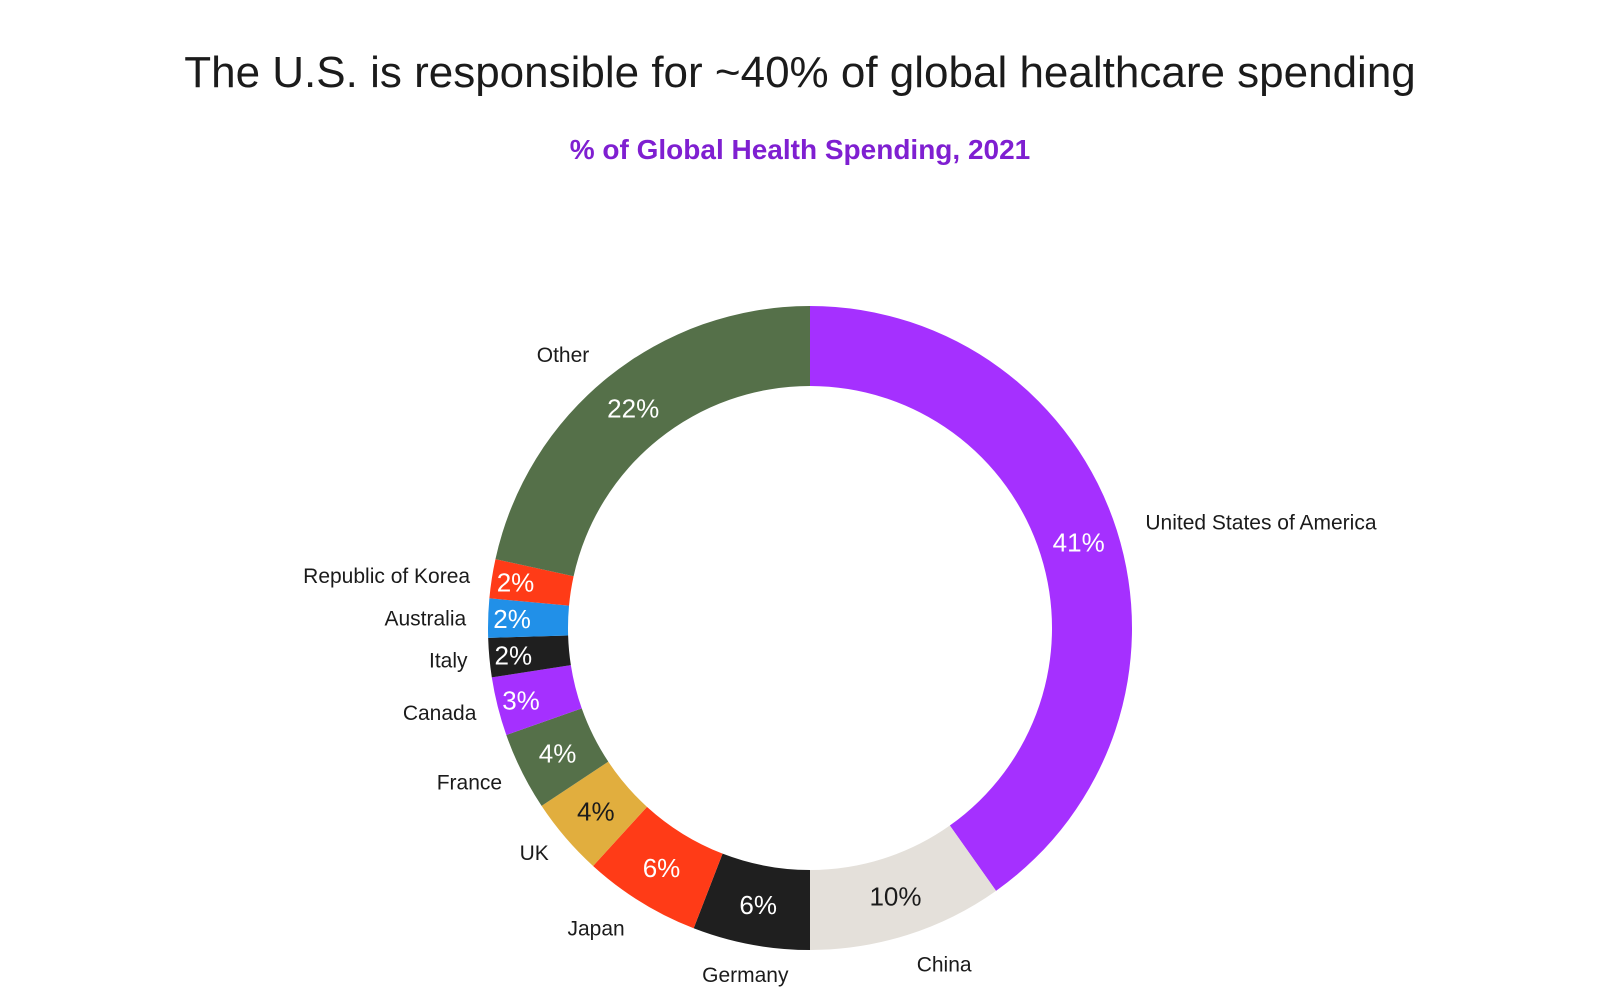 The height and width of the screenshot is (1008, 1600). I want to click on slice-canada, so click(536, 700).